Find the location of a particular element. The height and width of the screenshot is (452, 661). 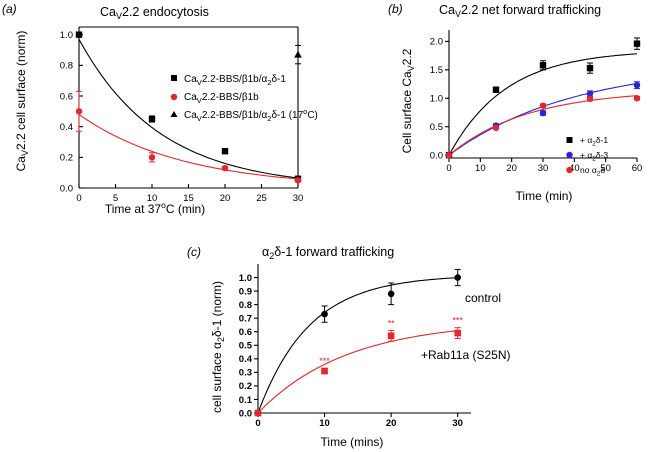

chart-a-ytick-label: 0.4 is located at coordinates (66, 127).